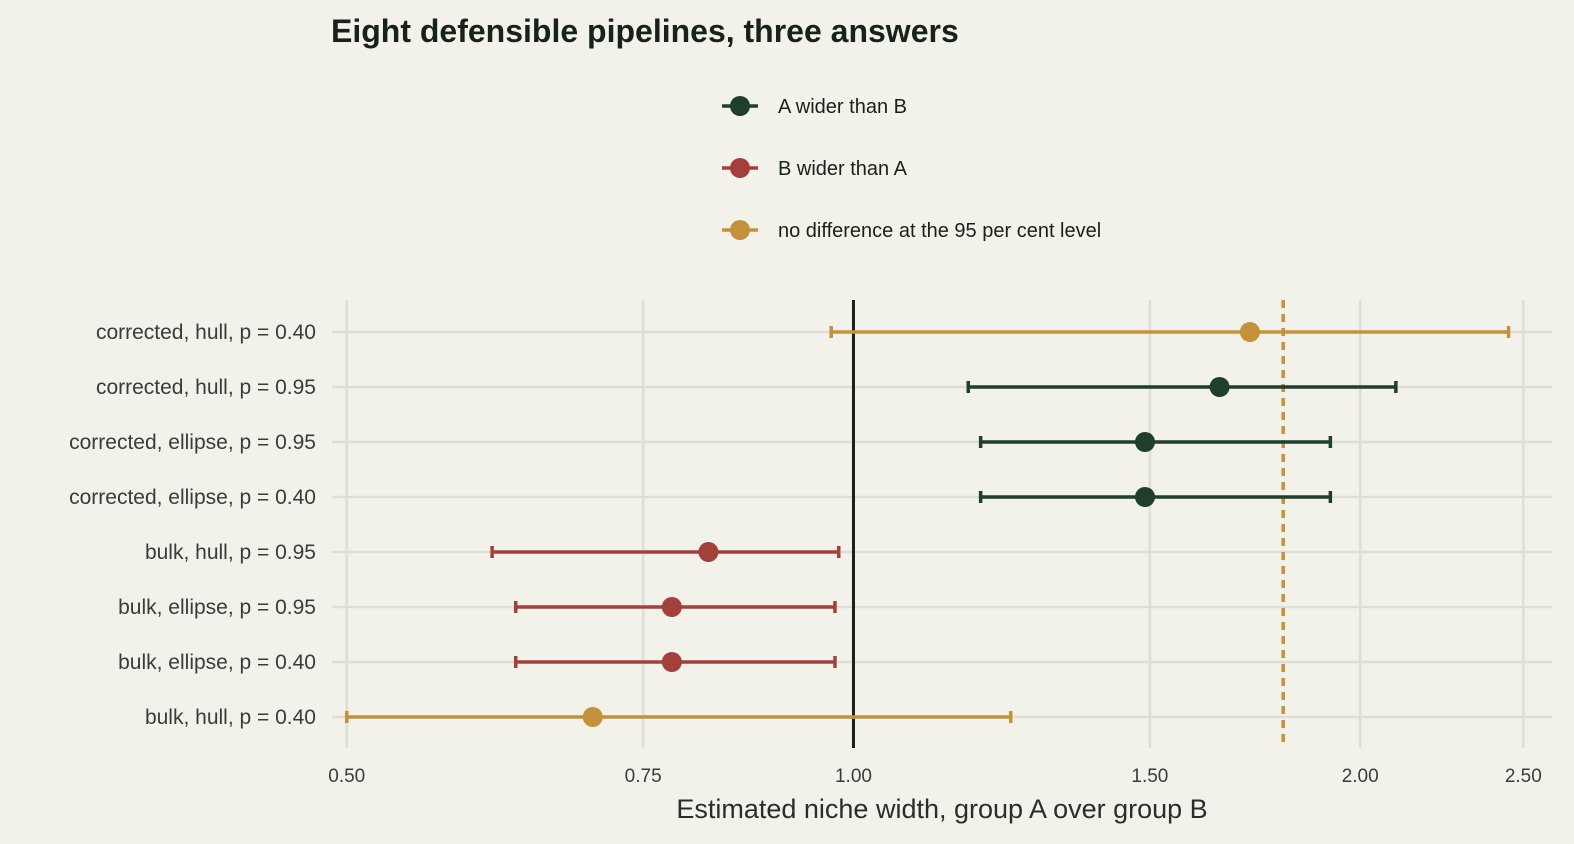 Image resolution: width=1574 pixels, height=844 pixels. I want to click on x-tick-label: 1.50, so click(1149, 776).